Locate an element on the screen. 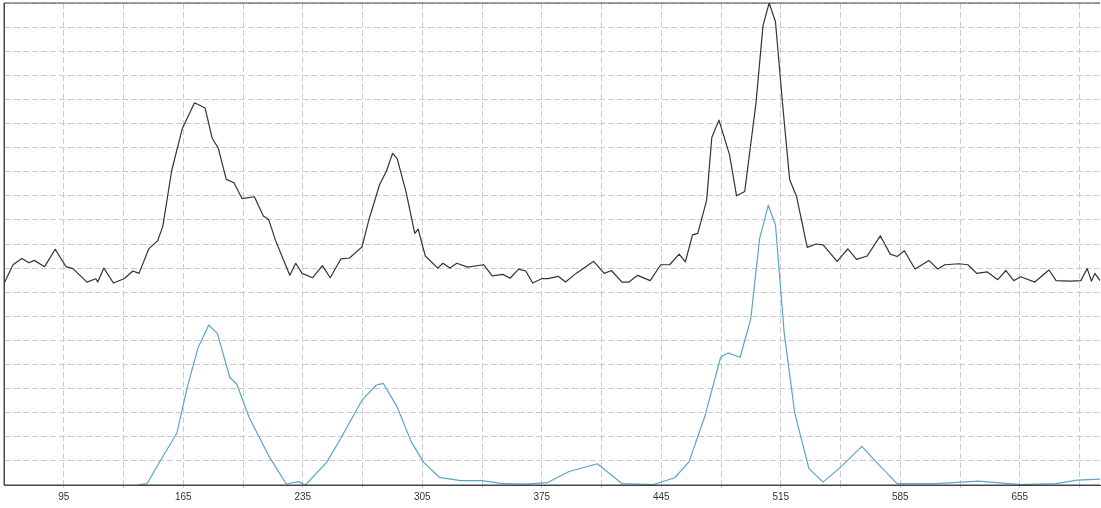 The image size is (1101, 508). x-tick-label: 375 is located at coordinates (542, 496).